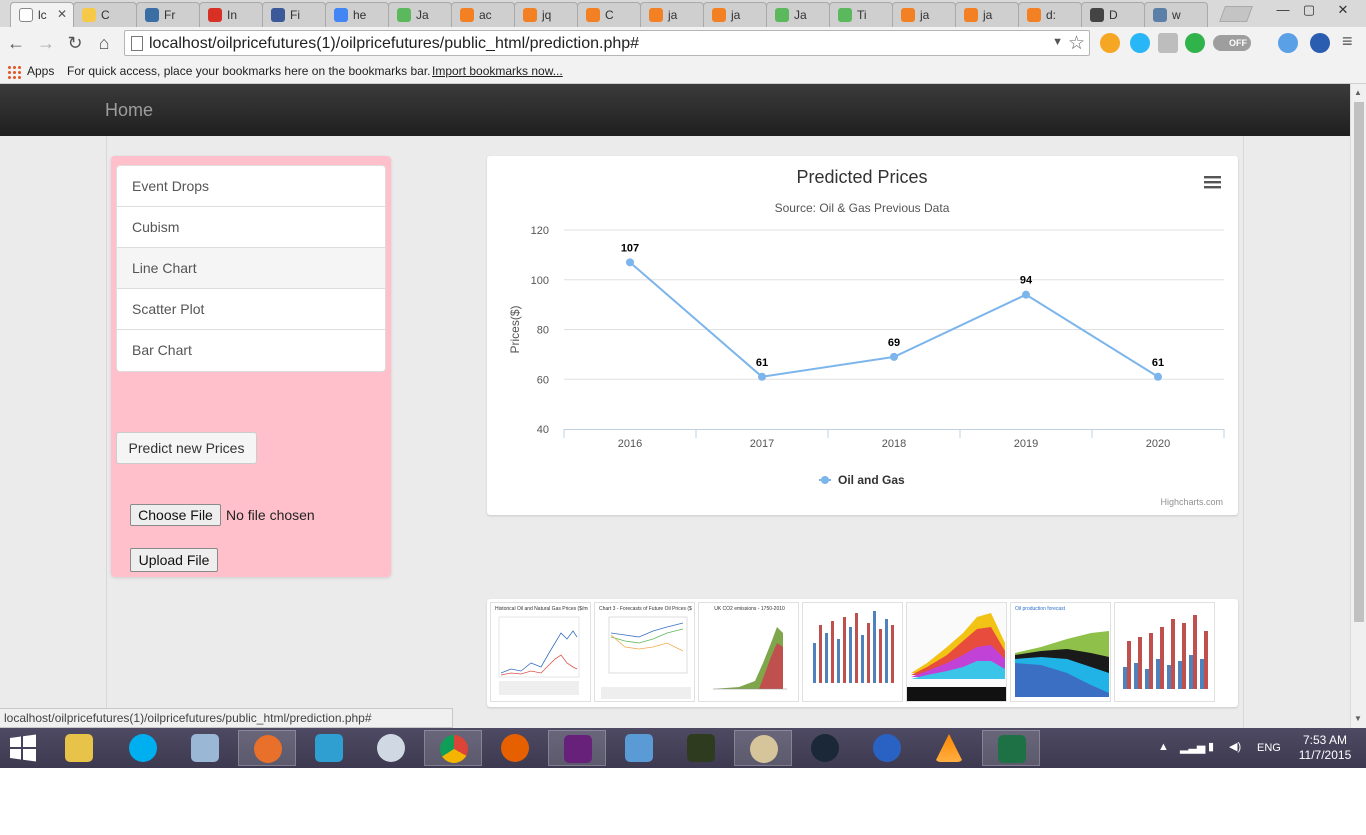 This screenshot has height=835, width=1366. What do you see at coordinates (186, 448) in the screenshot?
I see `predict-prices-button: Predict new Prices` at bounding box center [186, 448].